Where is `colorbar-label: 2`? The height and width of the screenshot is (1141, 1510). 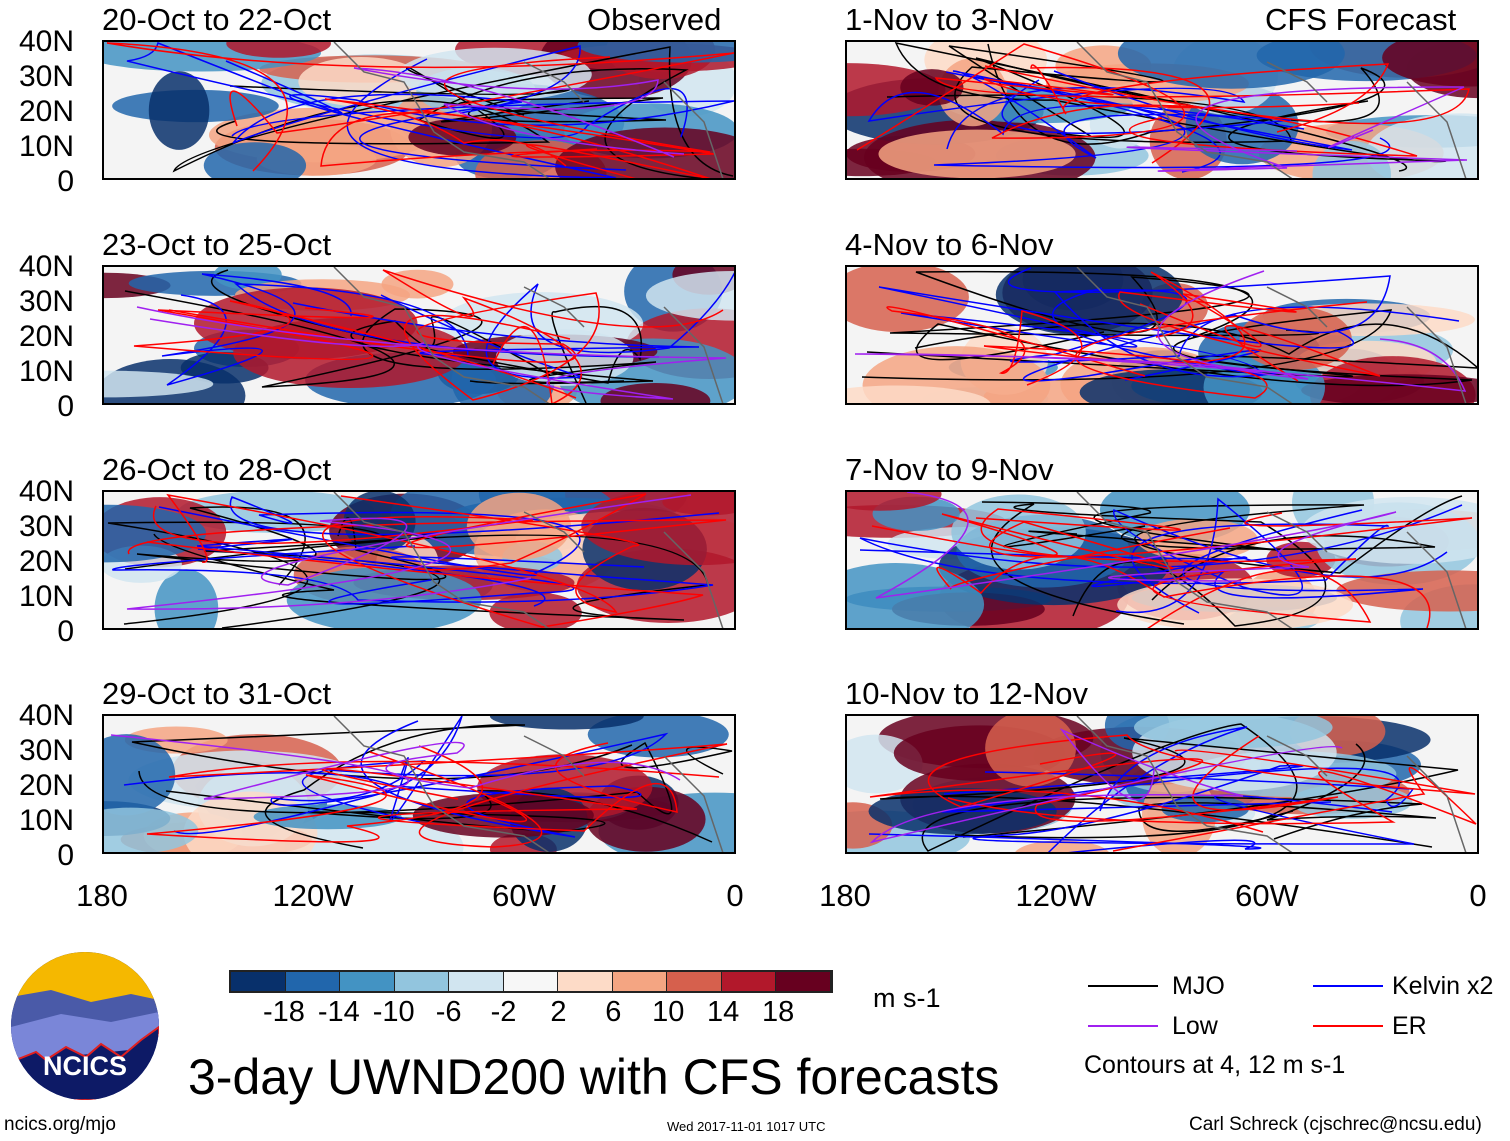
colorbar-label: 2 is located at coordinates (558, 1012).